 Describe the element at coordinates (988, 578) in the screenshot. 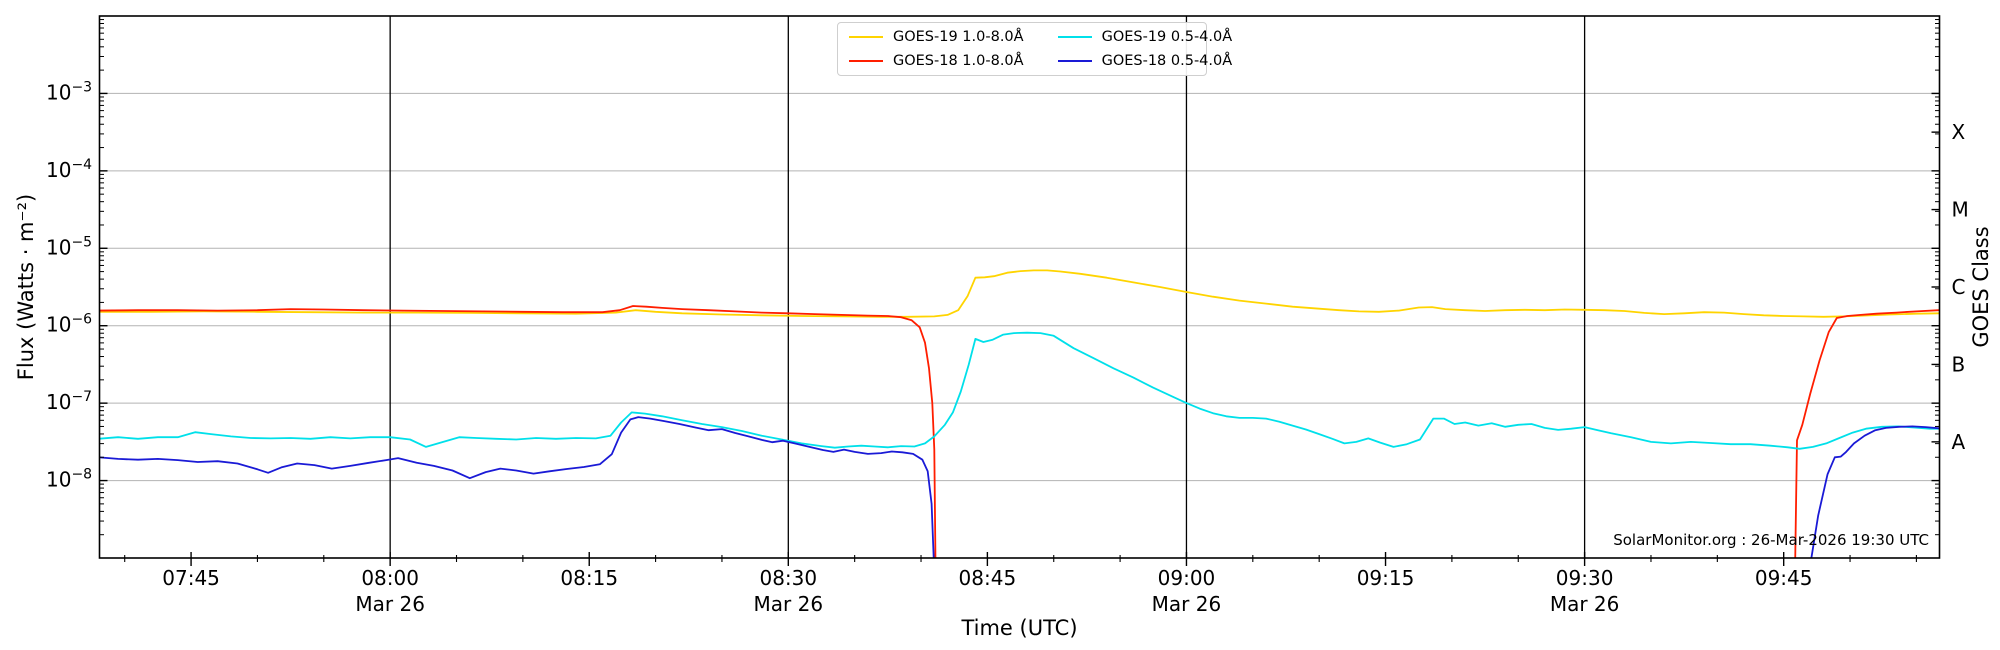

I see `x-tick-label: 08:45` at that location.